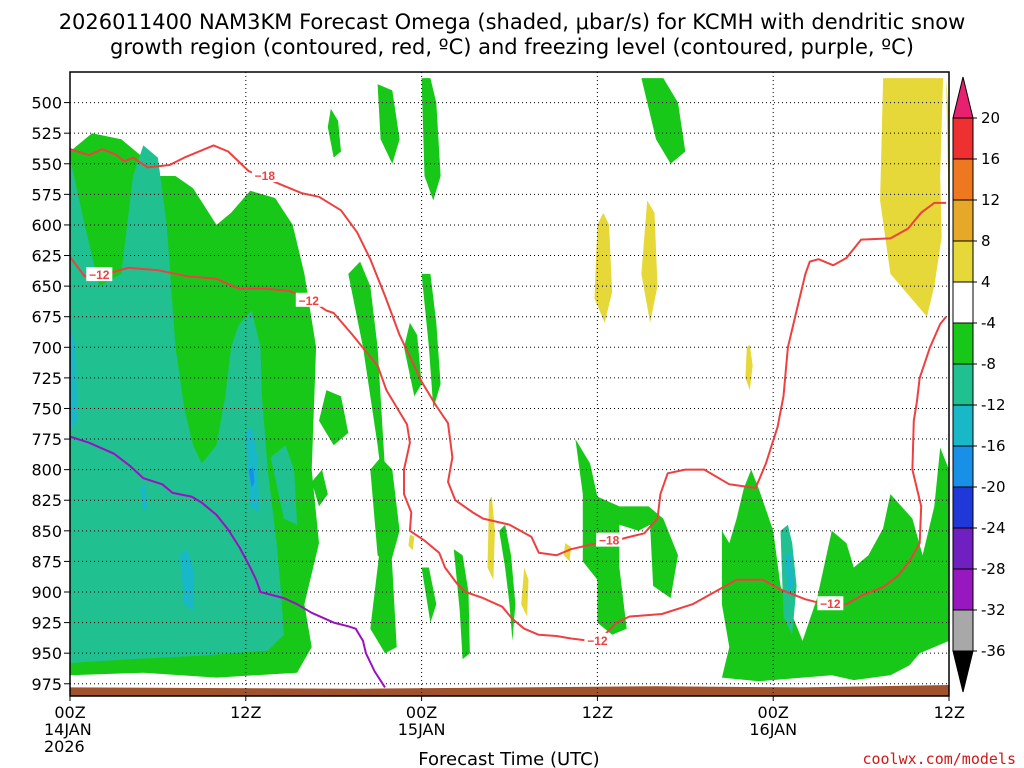 The height and width of the screenshot is (768, 1024). What do you see at coordinates (988, 364) in the screenshot?
I see `colorbar-label: -8` at bounding box center [988, 364].